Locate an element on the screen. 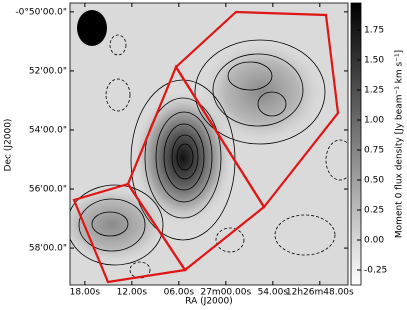  x-tick-label: 18.00s is located at coordinates (85, 293).